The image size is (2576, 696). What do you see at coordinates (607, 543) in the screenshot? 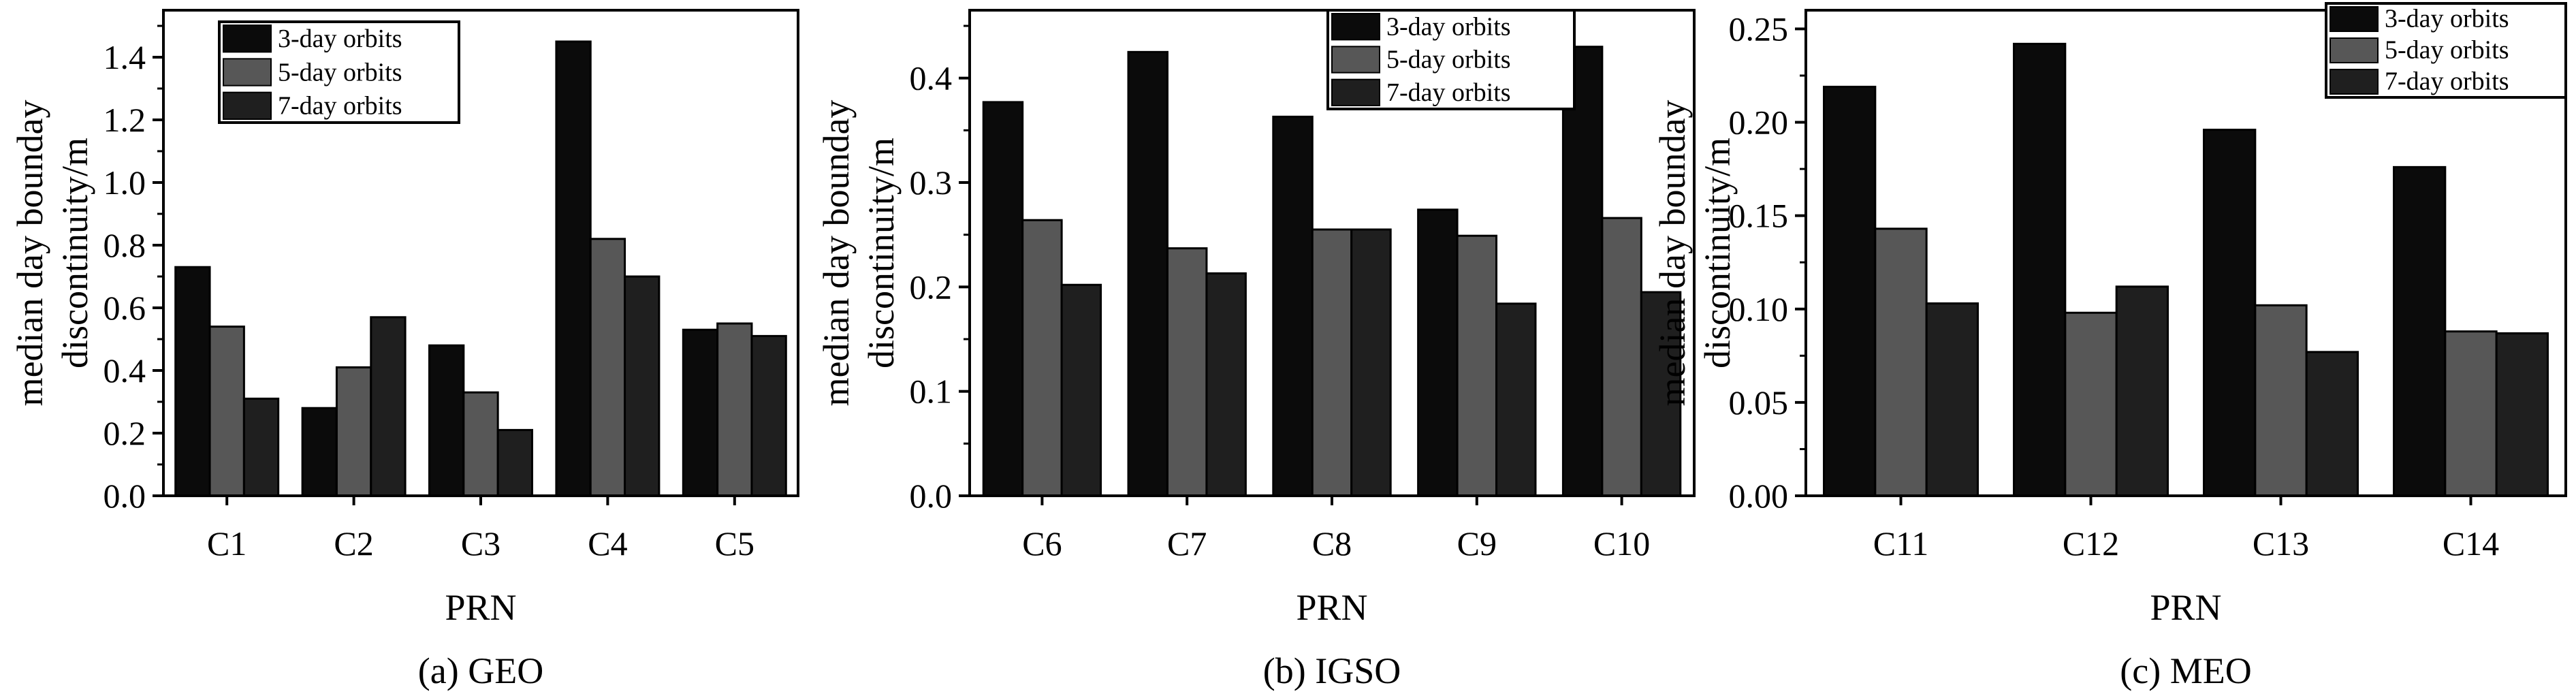
I see `x-tick-label: C4` at bounding box center [607, 543].